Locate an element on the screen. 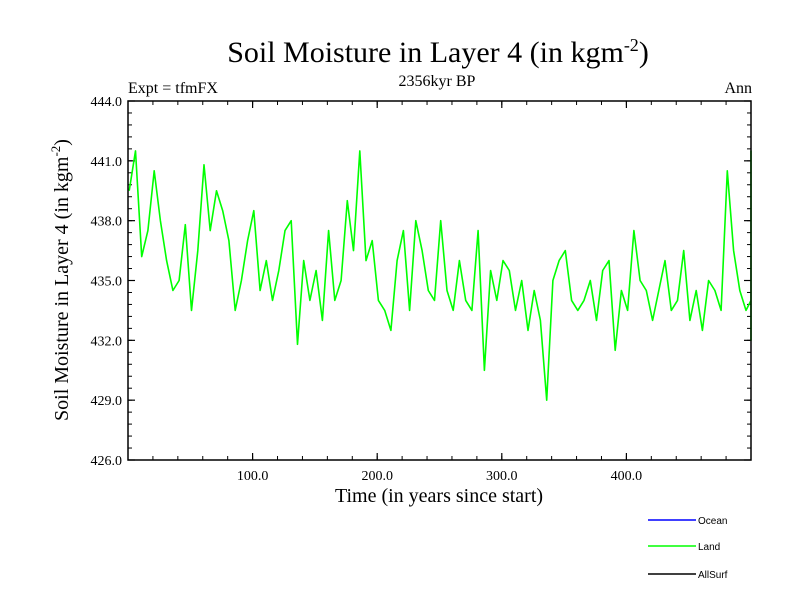  x-axis-title: Time (in years since start) is located at coordinates (439, 496).